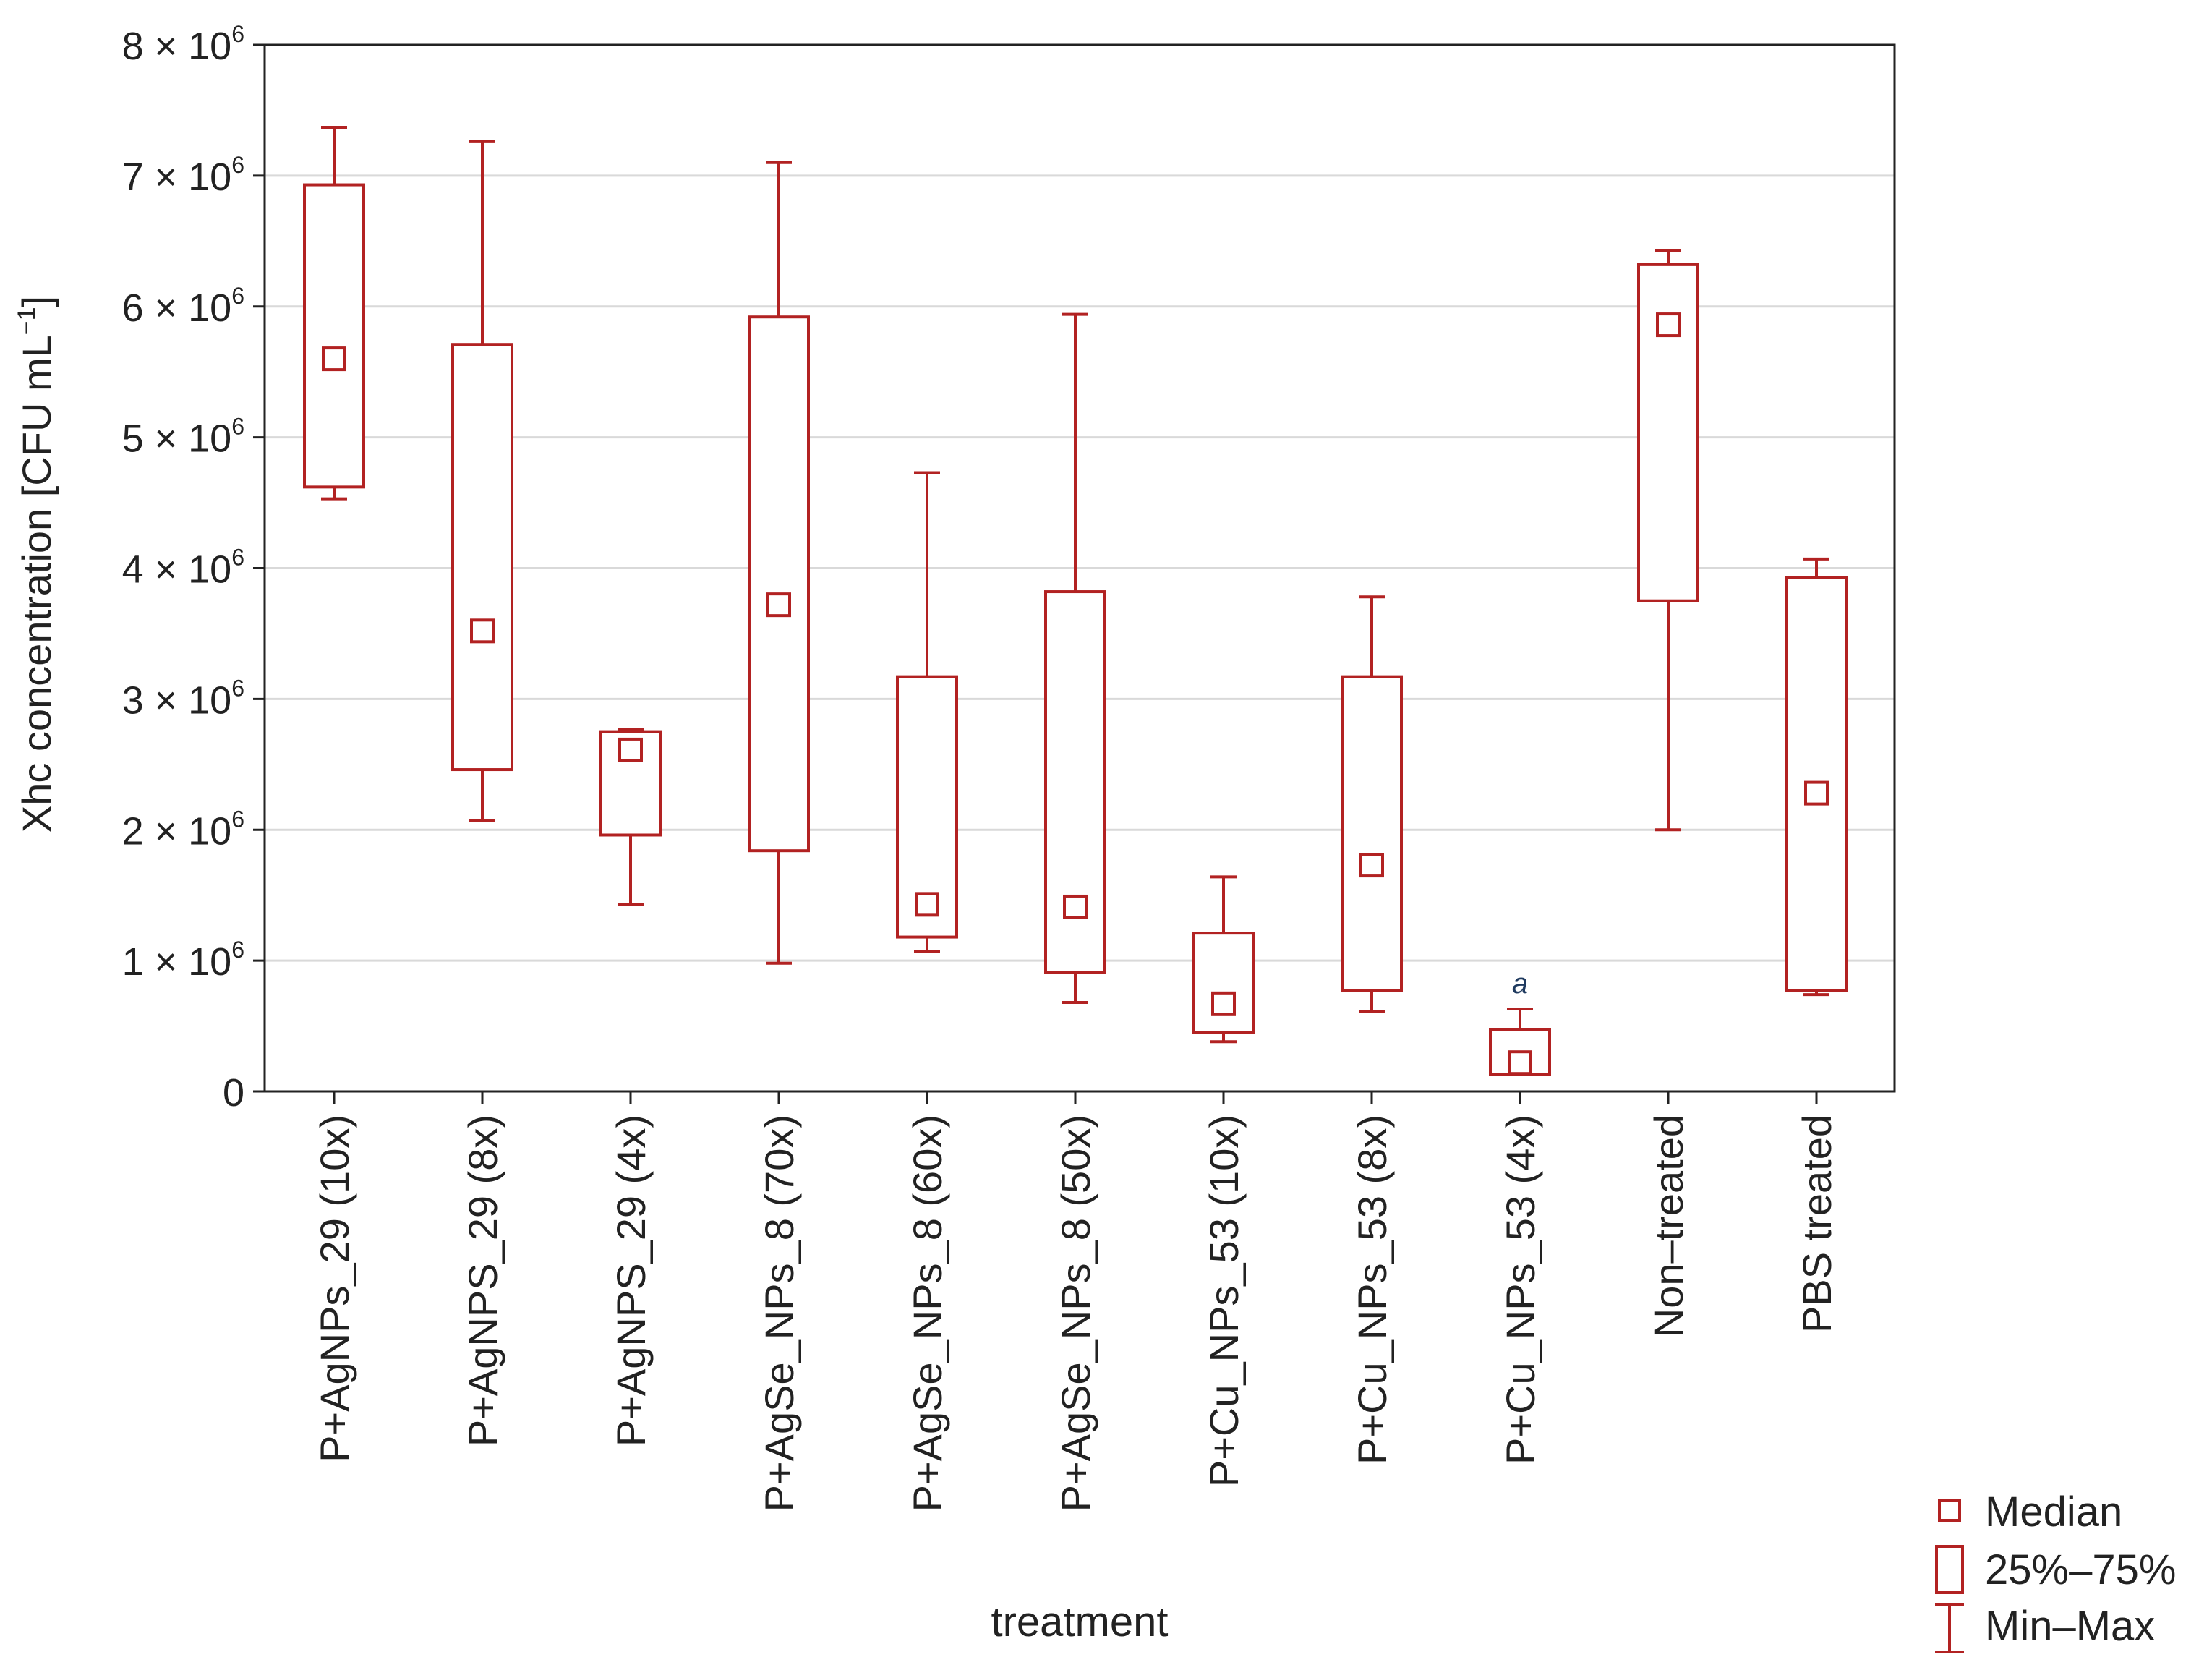  What do you see at coordinates (2080, 1569) in the screenshot?
I see `legend-box-label: 25%–75%` at bounding box center [2080, 1569].